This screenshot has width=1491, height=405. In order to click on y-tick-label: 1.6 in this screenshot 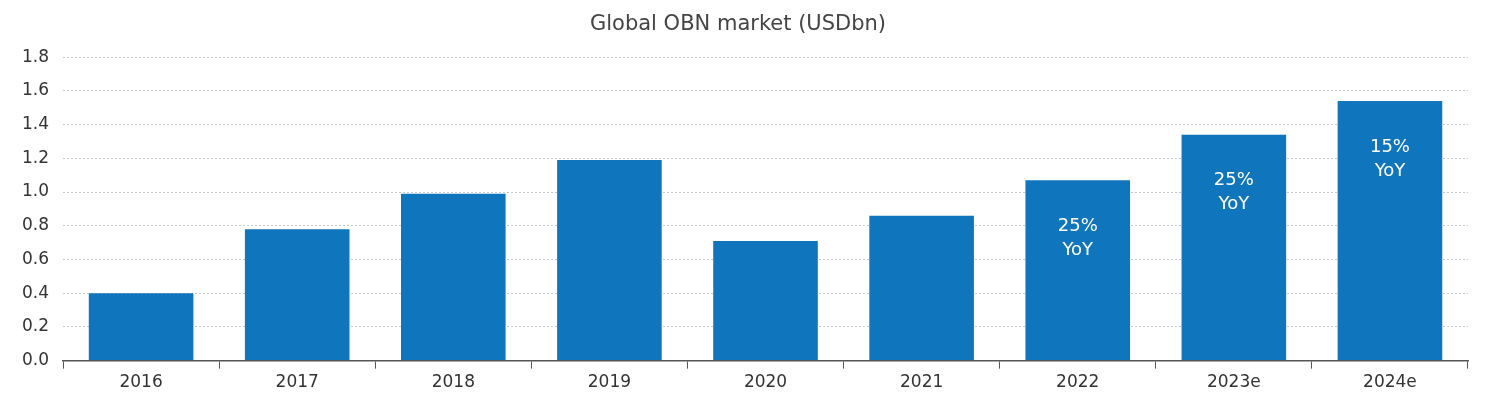, I will do `click(35, 89)`.